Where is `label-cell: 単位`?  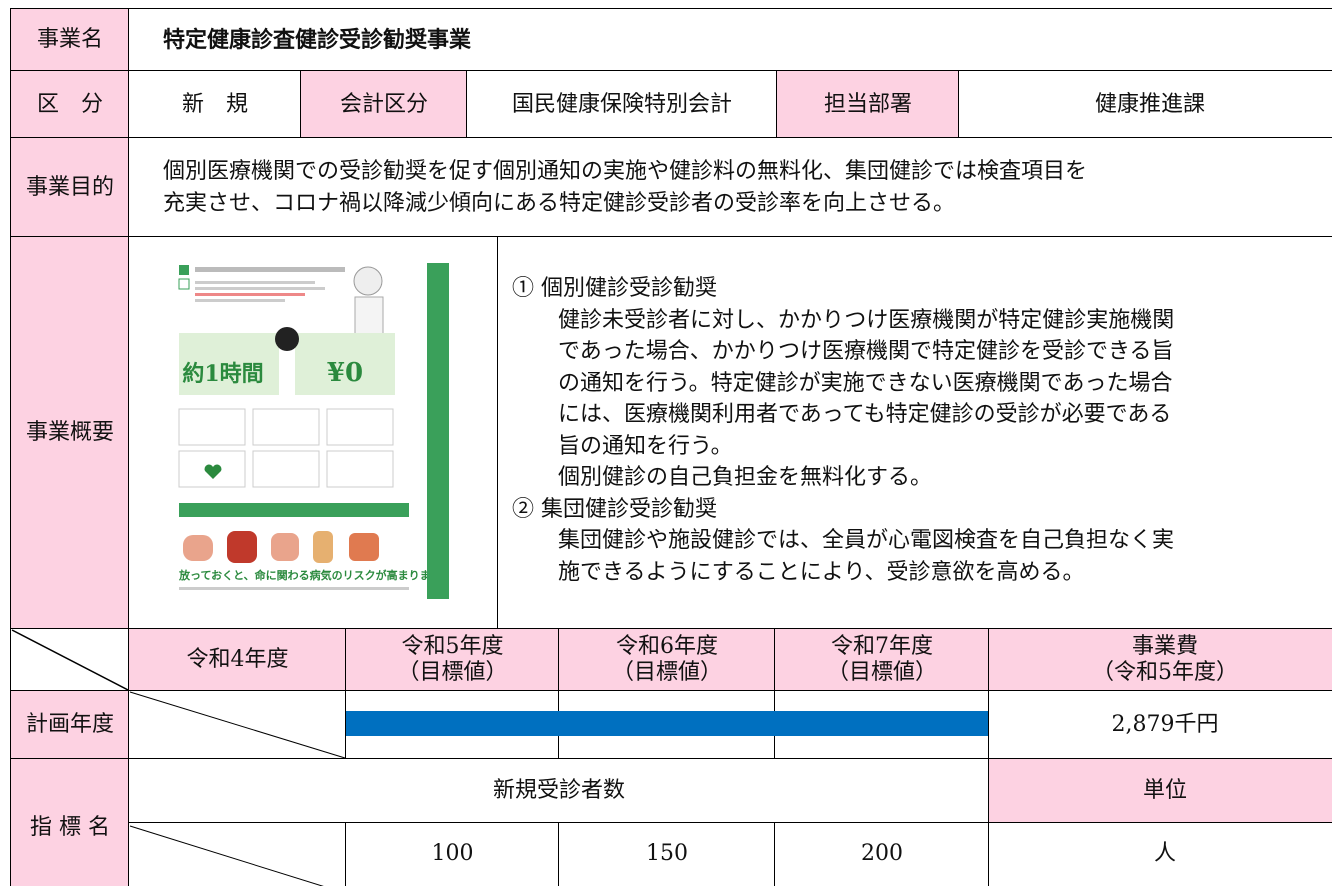
label-cell: 単位 is located at coordinates (1160, 791).